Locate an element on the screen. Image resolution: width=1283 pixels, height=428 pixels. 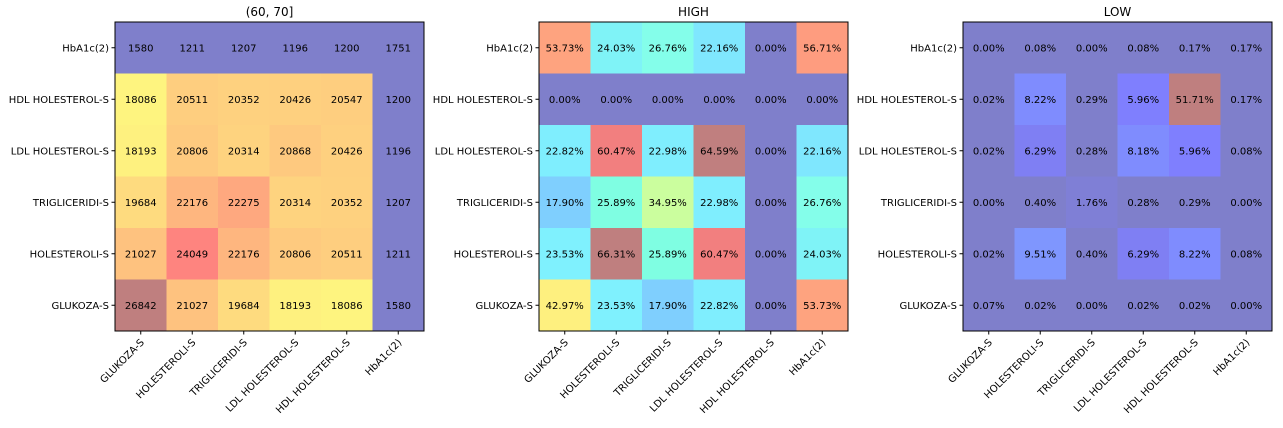
cell-label: 6.29% is located at coordinates (1143, 254).